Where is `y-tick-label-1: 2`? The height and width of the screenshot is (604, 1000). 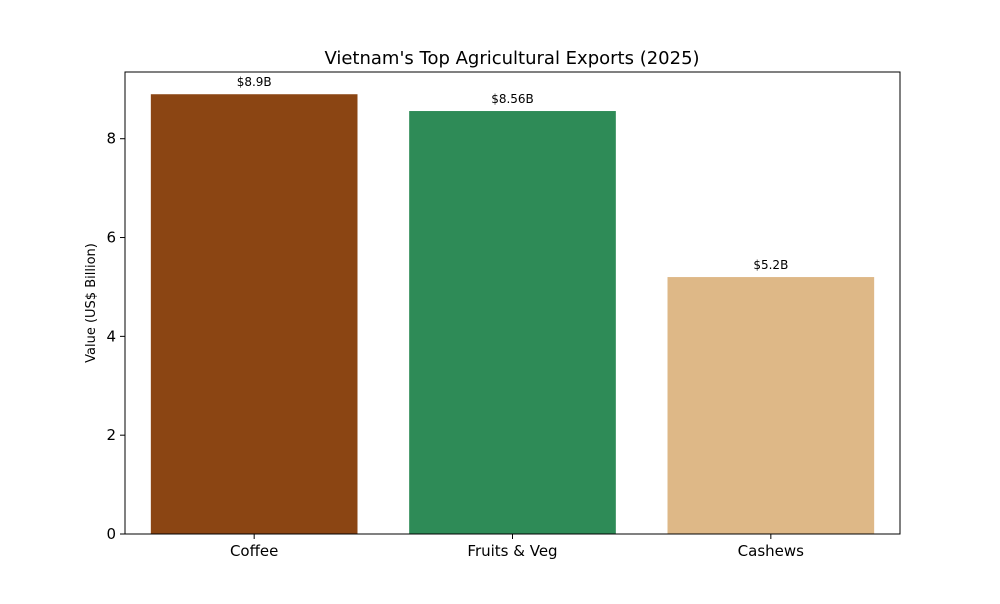
y-tick-label-1: 2 is located at coordinates (111, 435).